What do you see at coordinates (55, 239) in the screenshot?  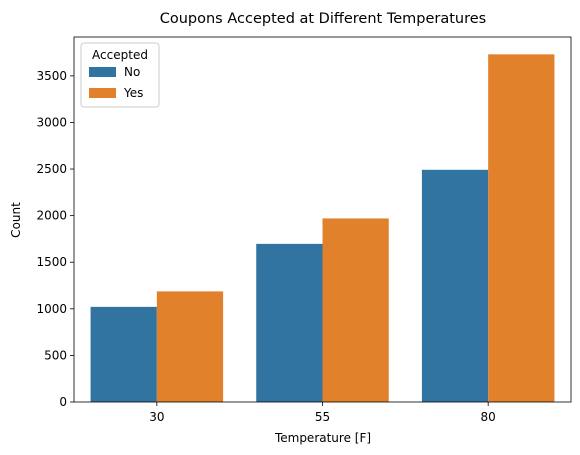 I see `y-axis: 0 500 1000 1500 2000 2500 3000 3500` at bounding box center [55, 239].